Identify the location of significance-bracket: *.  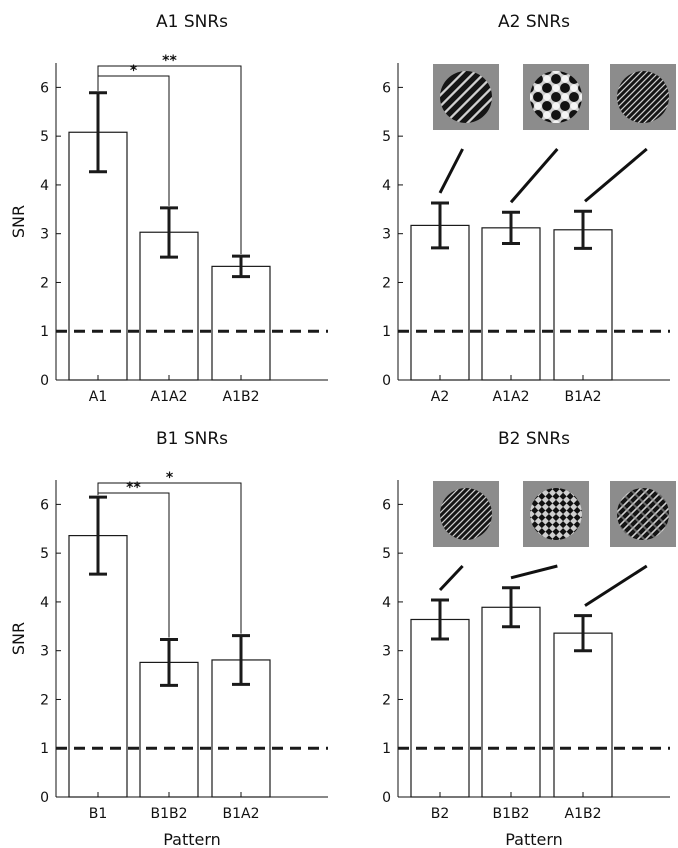
(169, 552).